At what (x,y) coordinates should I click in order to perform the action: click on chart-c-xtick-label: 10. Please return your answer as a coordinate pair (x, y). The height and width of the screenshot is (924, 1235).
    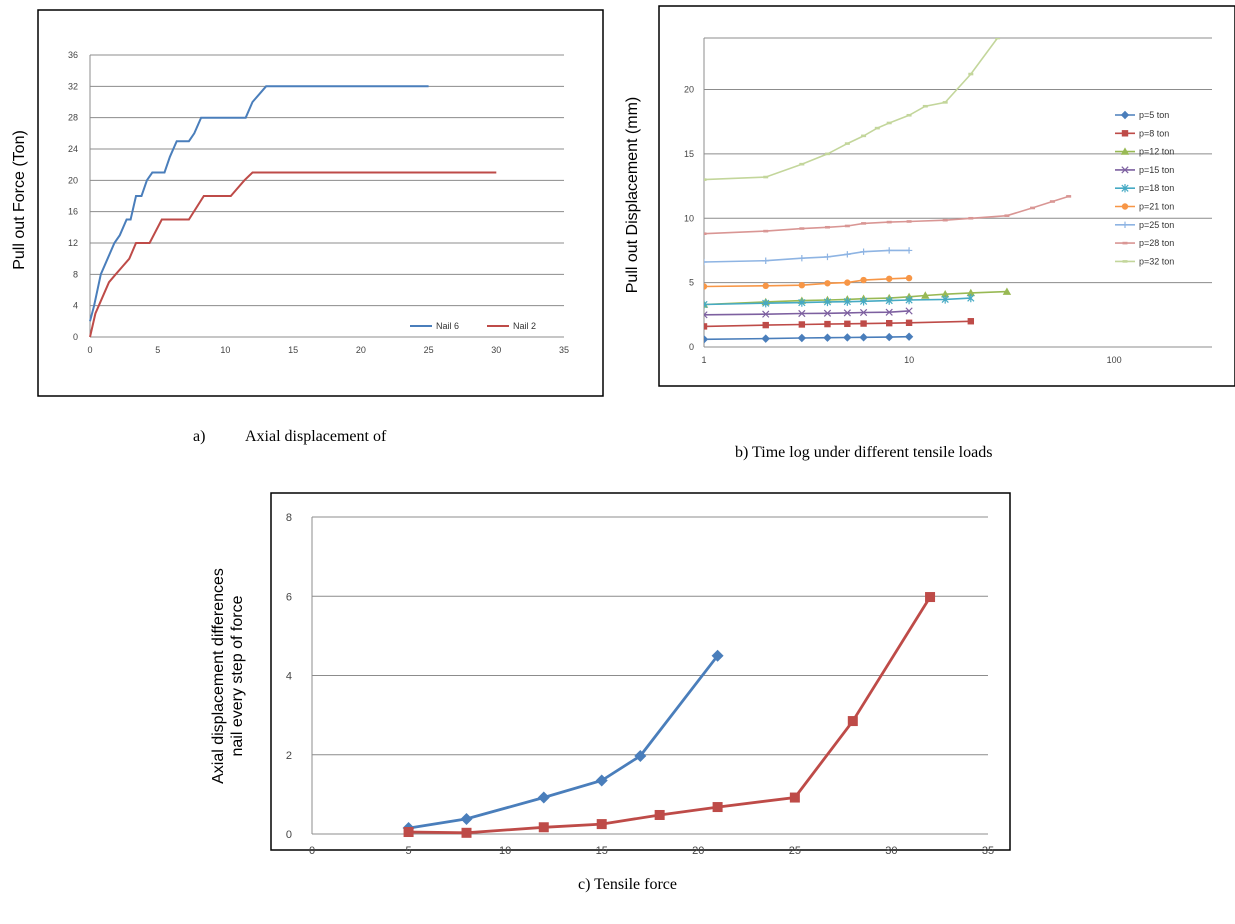
    Looking at the image, I should click on (505, 851).